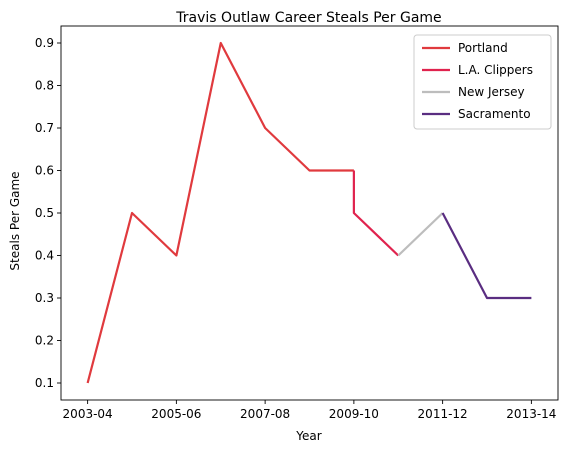 Image resolution: width=573 pixels, height=453 pixels. Describe the element at coordinates (88, 414) in the screenshot. I see `x-tick-label: 2003-04` at that location.